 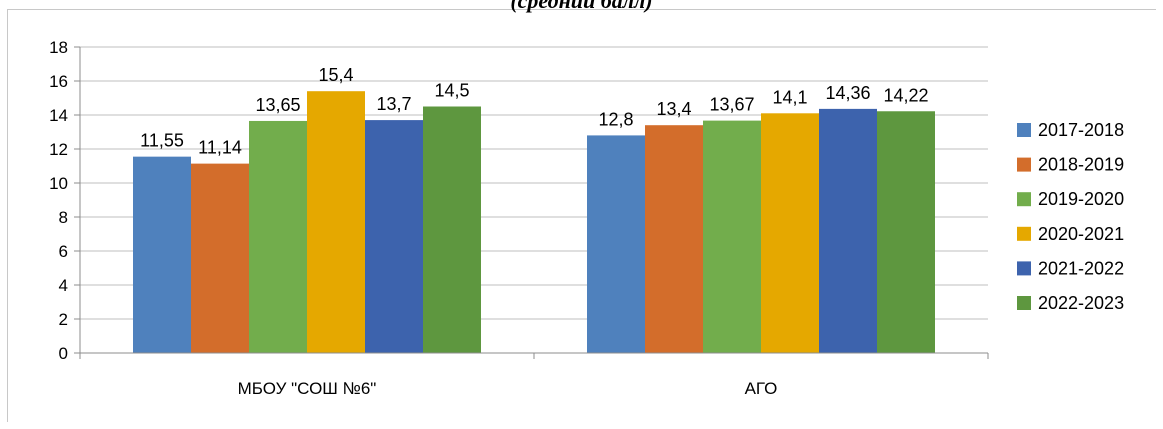 What do you see at coordinates (65, 200) in the screenshot?
I see `y-axis: 0 2 4 6 8 10 12 14 16 18` at bounding box center [65, 200].